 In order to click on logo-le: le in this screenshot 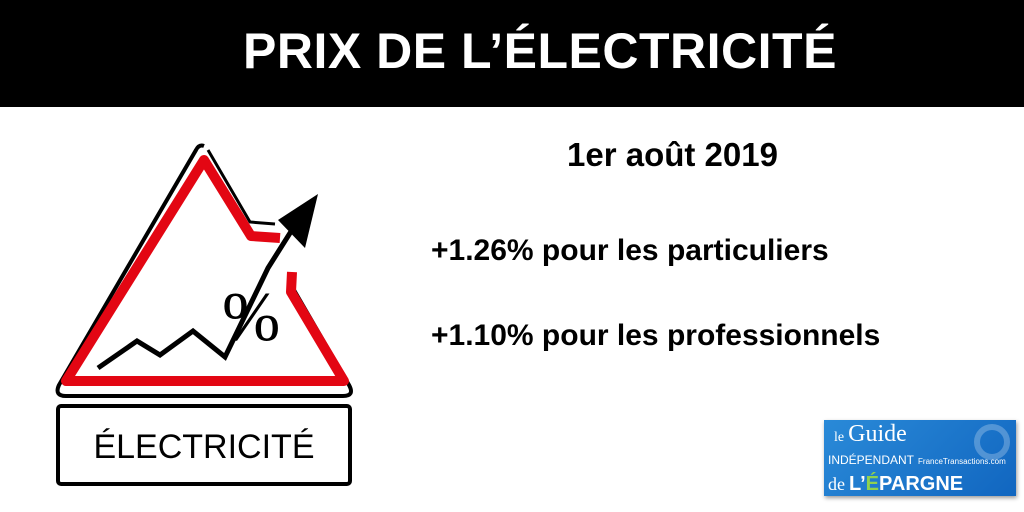, I will do `click(839, 437)`.